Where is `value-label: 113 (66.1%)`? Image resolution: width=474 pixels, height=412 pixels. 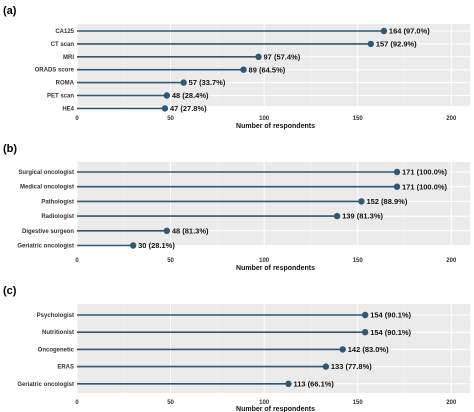
value-label: 113 (66.1%) is located at coordinates (313, 383).